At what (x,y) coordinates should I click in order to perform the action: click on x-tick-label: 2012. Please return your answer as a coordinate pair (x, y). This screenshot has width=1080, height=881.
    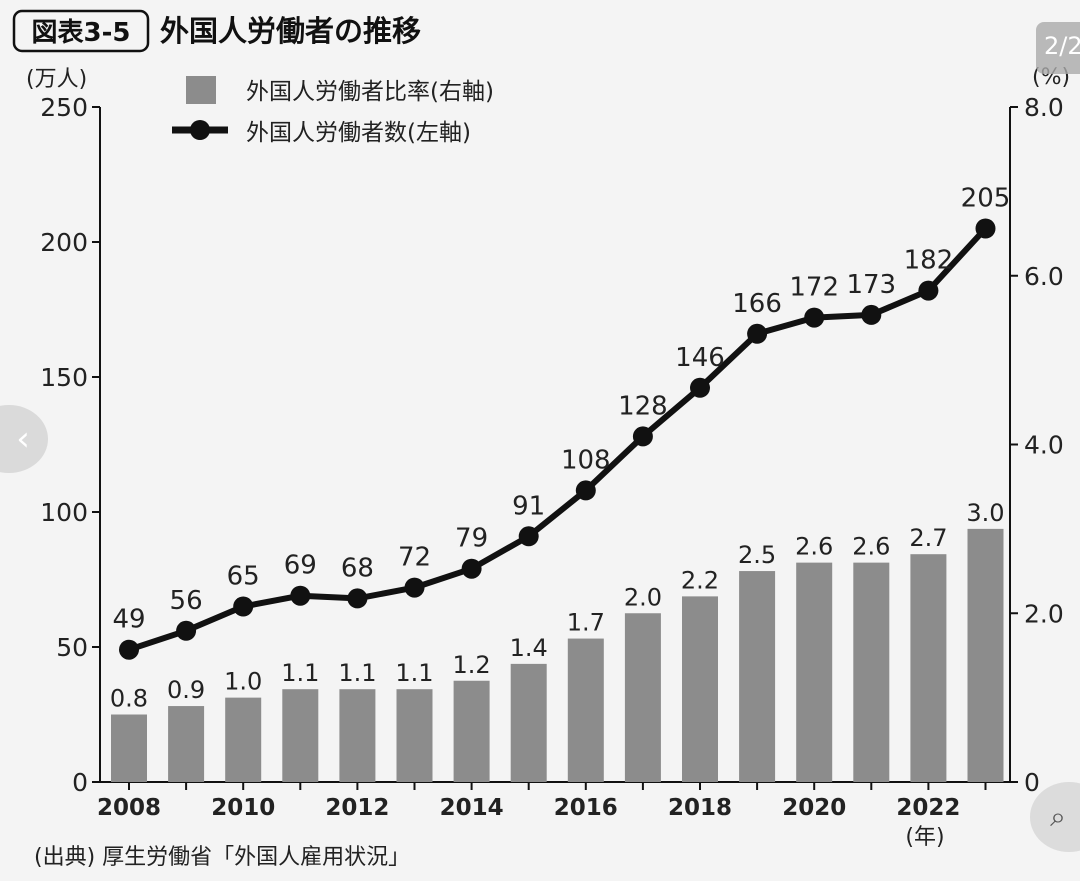
    Looking at the image, I should click on (357, 808).